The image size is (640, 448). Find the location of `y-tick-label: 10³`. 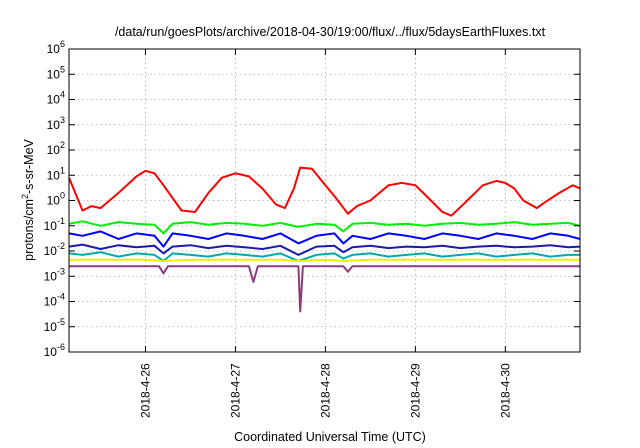

y-tick-label: 10³ is located at coordinates (56, 123).